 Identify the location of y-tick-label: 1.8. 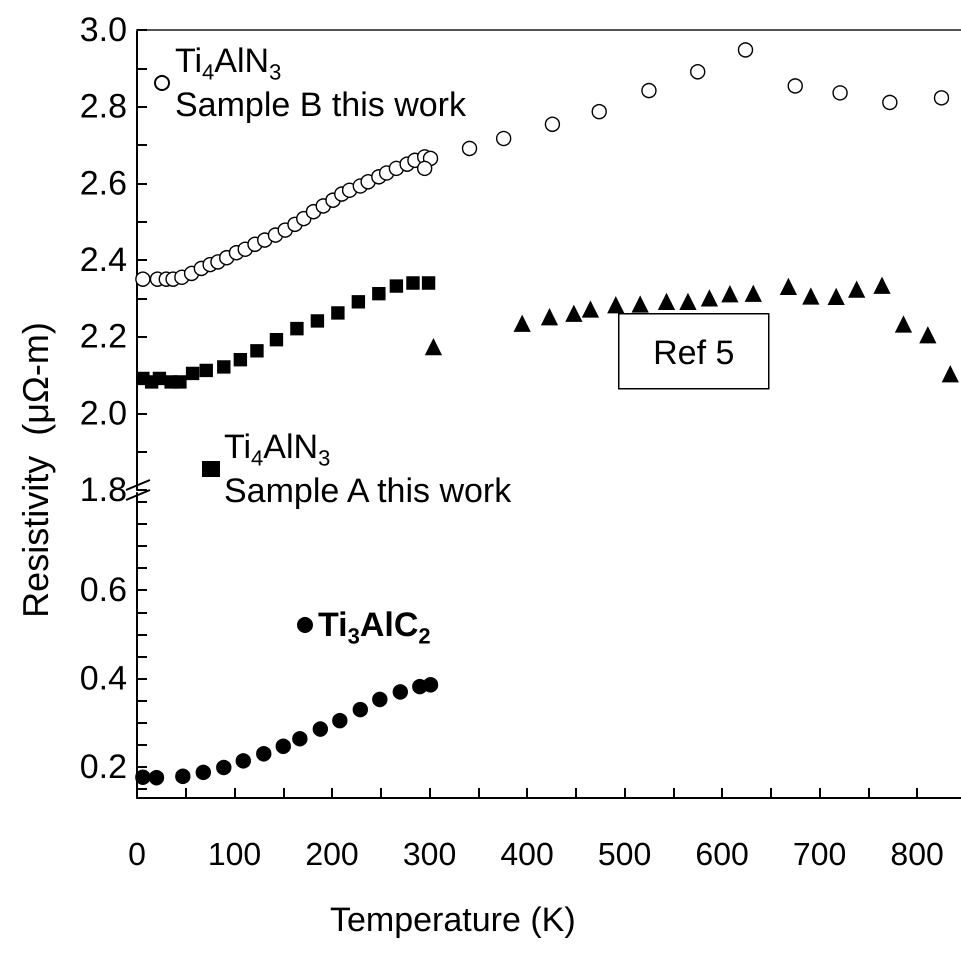
(103, 490).